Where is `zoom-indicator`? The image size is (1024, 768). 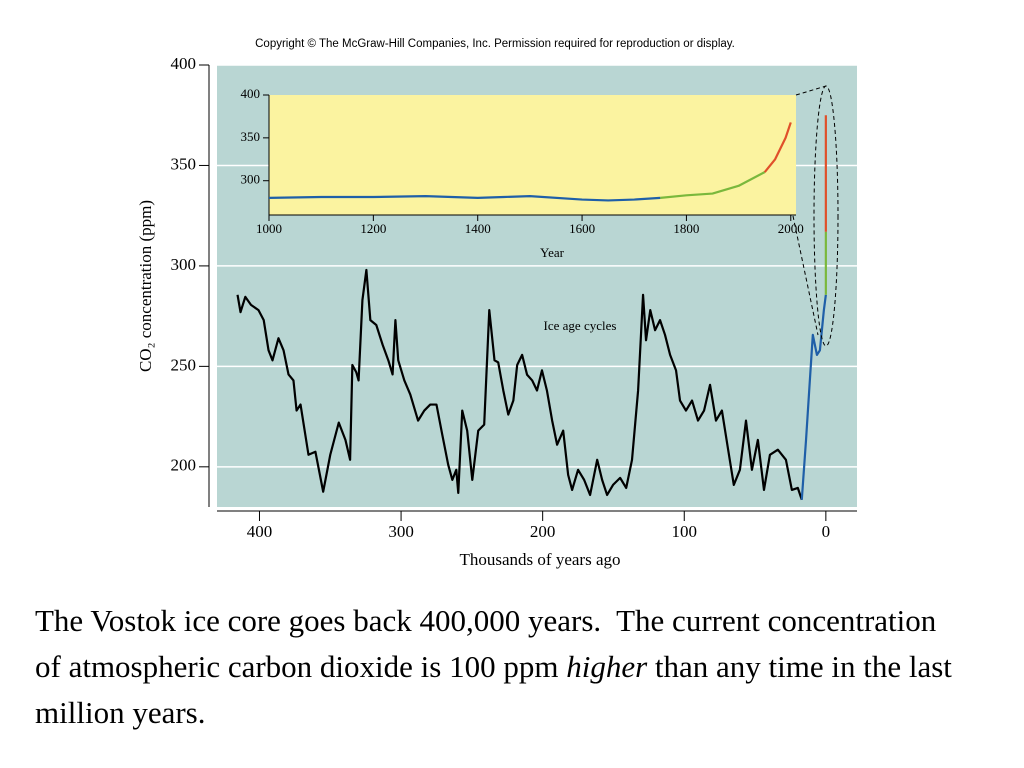 zoom-indicator is located at coordinates (815, 216).